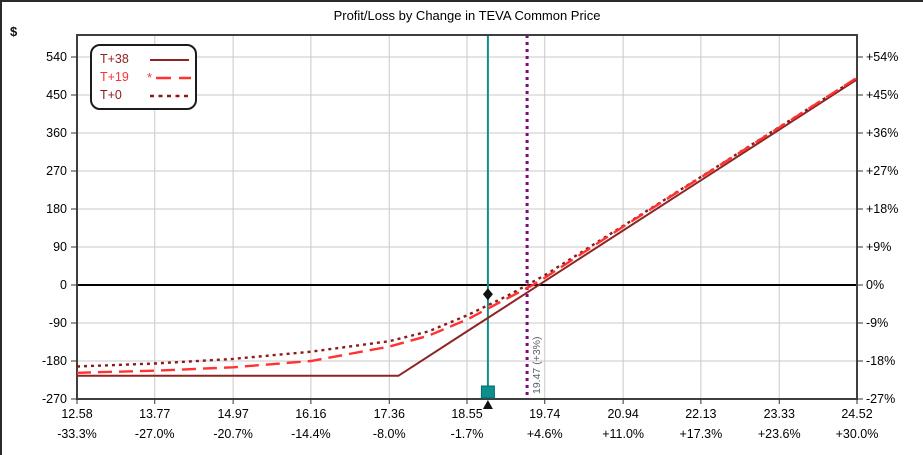  I want to click on y-axis-right-label: +9%, so click(878, 247).